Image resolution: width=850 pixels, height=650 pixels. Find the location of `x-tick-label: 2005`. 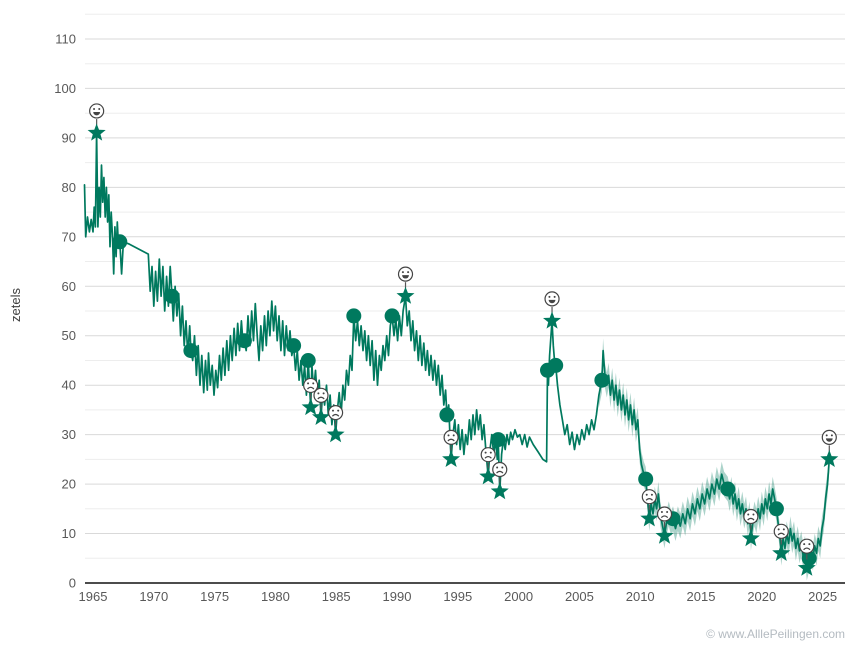

x-tick-label: 2005 is located at coordinates (579, 596).